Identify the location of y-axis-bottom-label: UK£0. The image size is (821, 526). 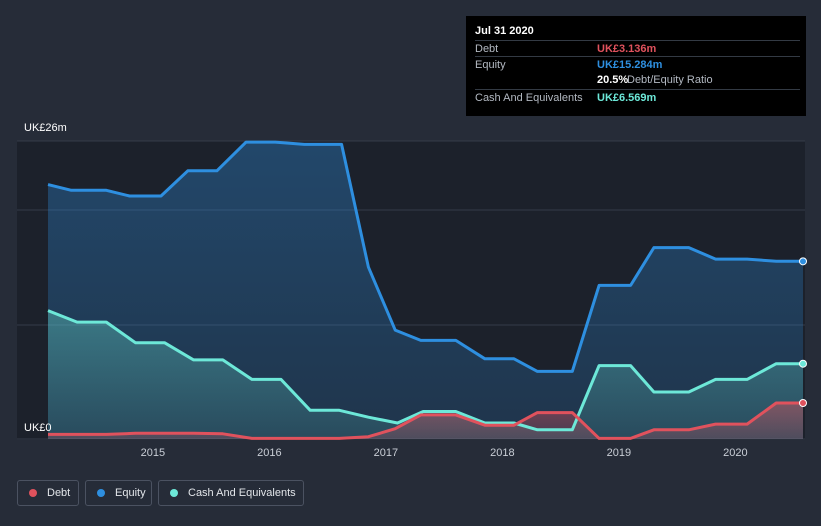
(38, 428).